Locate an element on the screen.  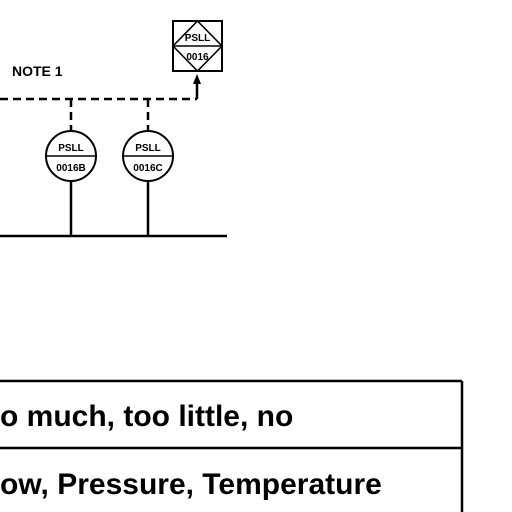
note-label: NOTE 1 is located at coordinates (37, 71).